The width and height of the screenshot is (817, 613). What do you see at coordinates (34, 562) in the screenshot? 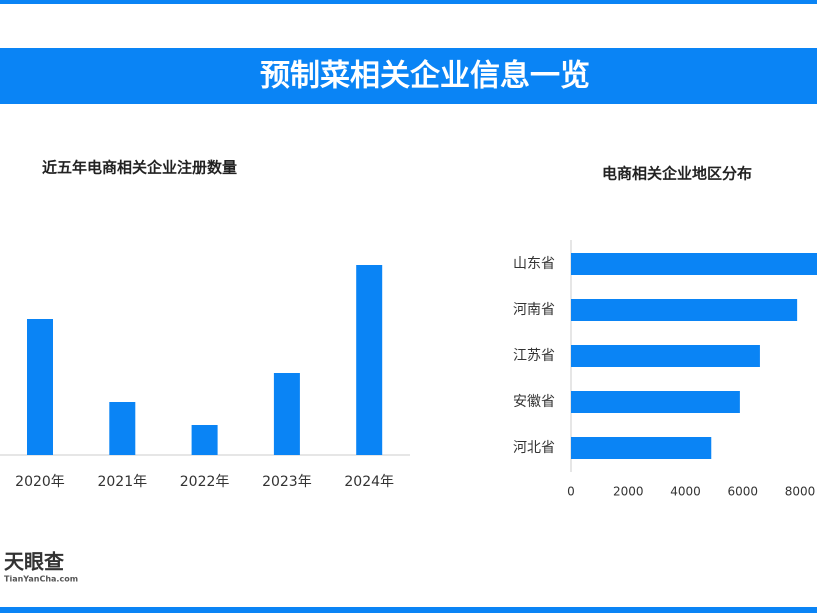
I see `logo: 天眼查` at bounding box center [34, 562].